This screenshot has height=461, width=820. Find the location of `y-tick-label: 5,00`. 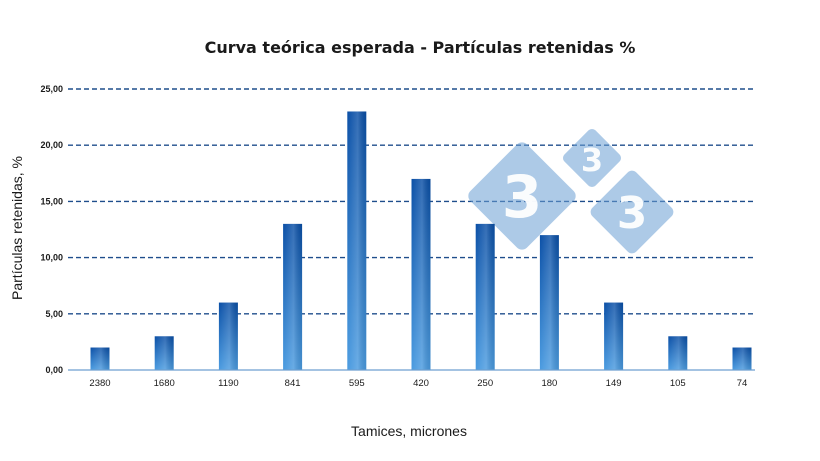

y-tick-label: 5,00 is located at coordinates (54, 314).